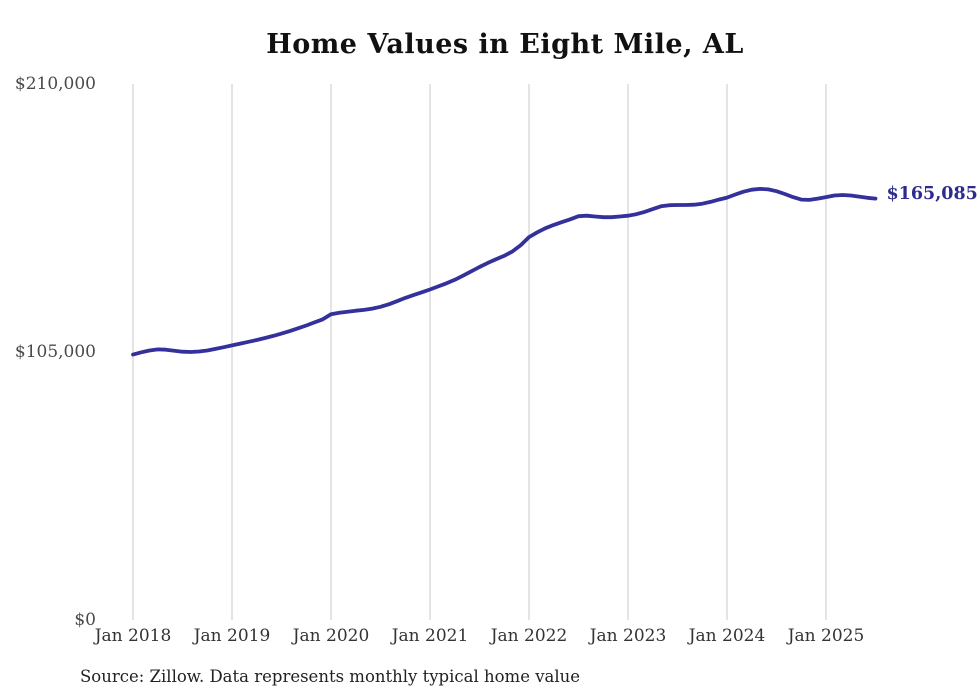  Describe the element at coordinates (826, 636) in the screenshot. I see `x-tick-label: Jan 2025` at that location.